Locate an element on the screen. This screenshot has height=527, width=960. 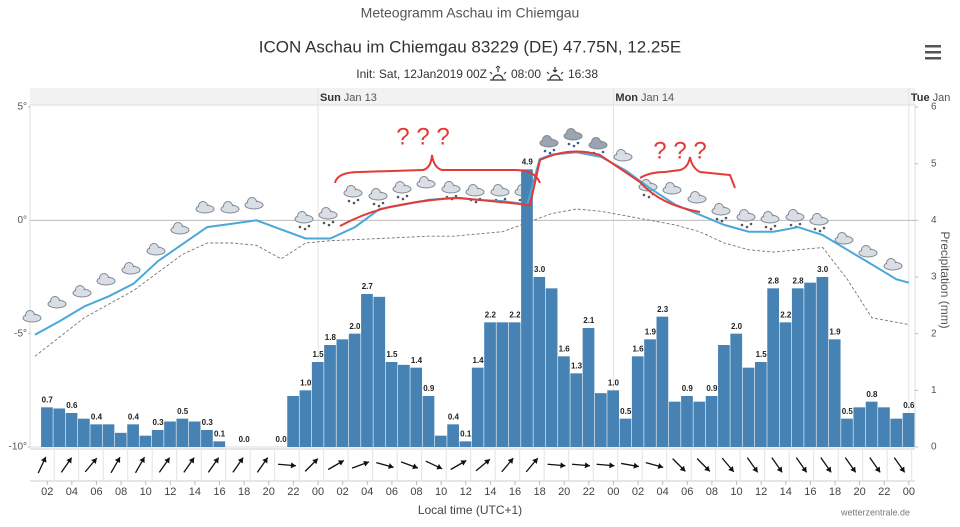
bar-value-label: 1.5 is located at coordinates (392, 354).